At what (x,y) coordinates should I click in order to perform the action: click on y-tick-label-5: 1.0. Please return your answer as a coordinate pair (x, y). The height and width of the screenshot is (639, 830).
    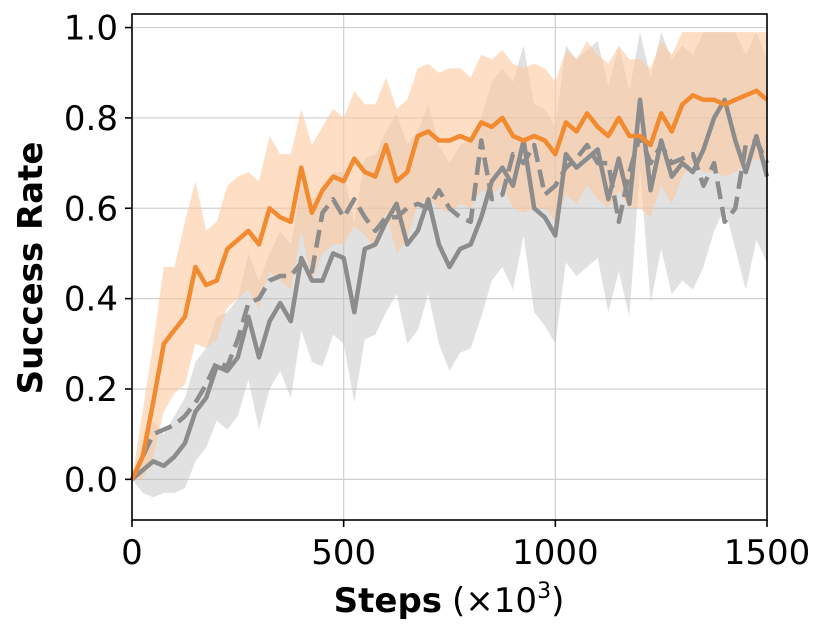
    Looking at the image, I should click on (91, 29).